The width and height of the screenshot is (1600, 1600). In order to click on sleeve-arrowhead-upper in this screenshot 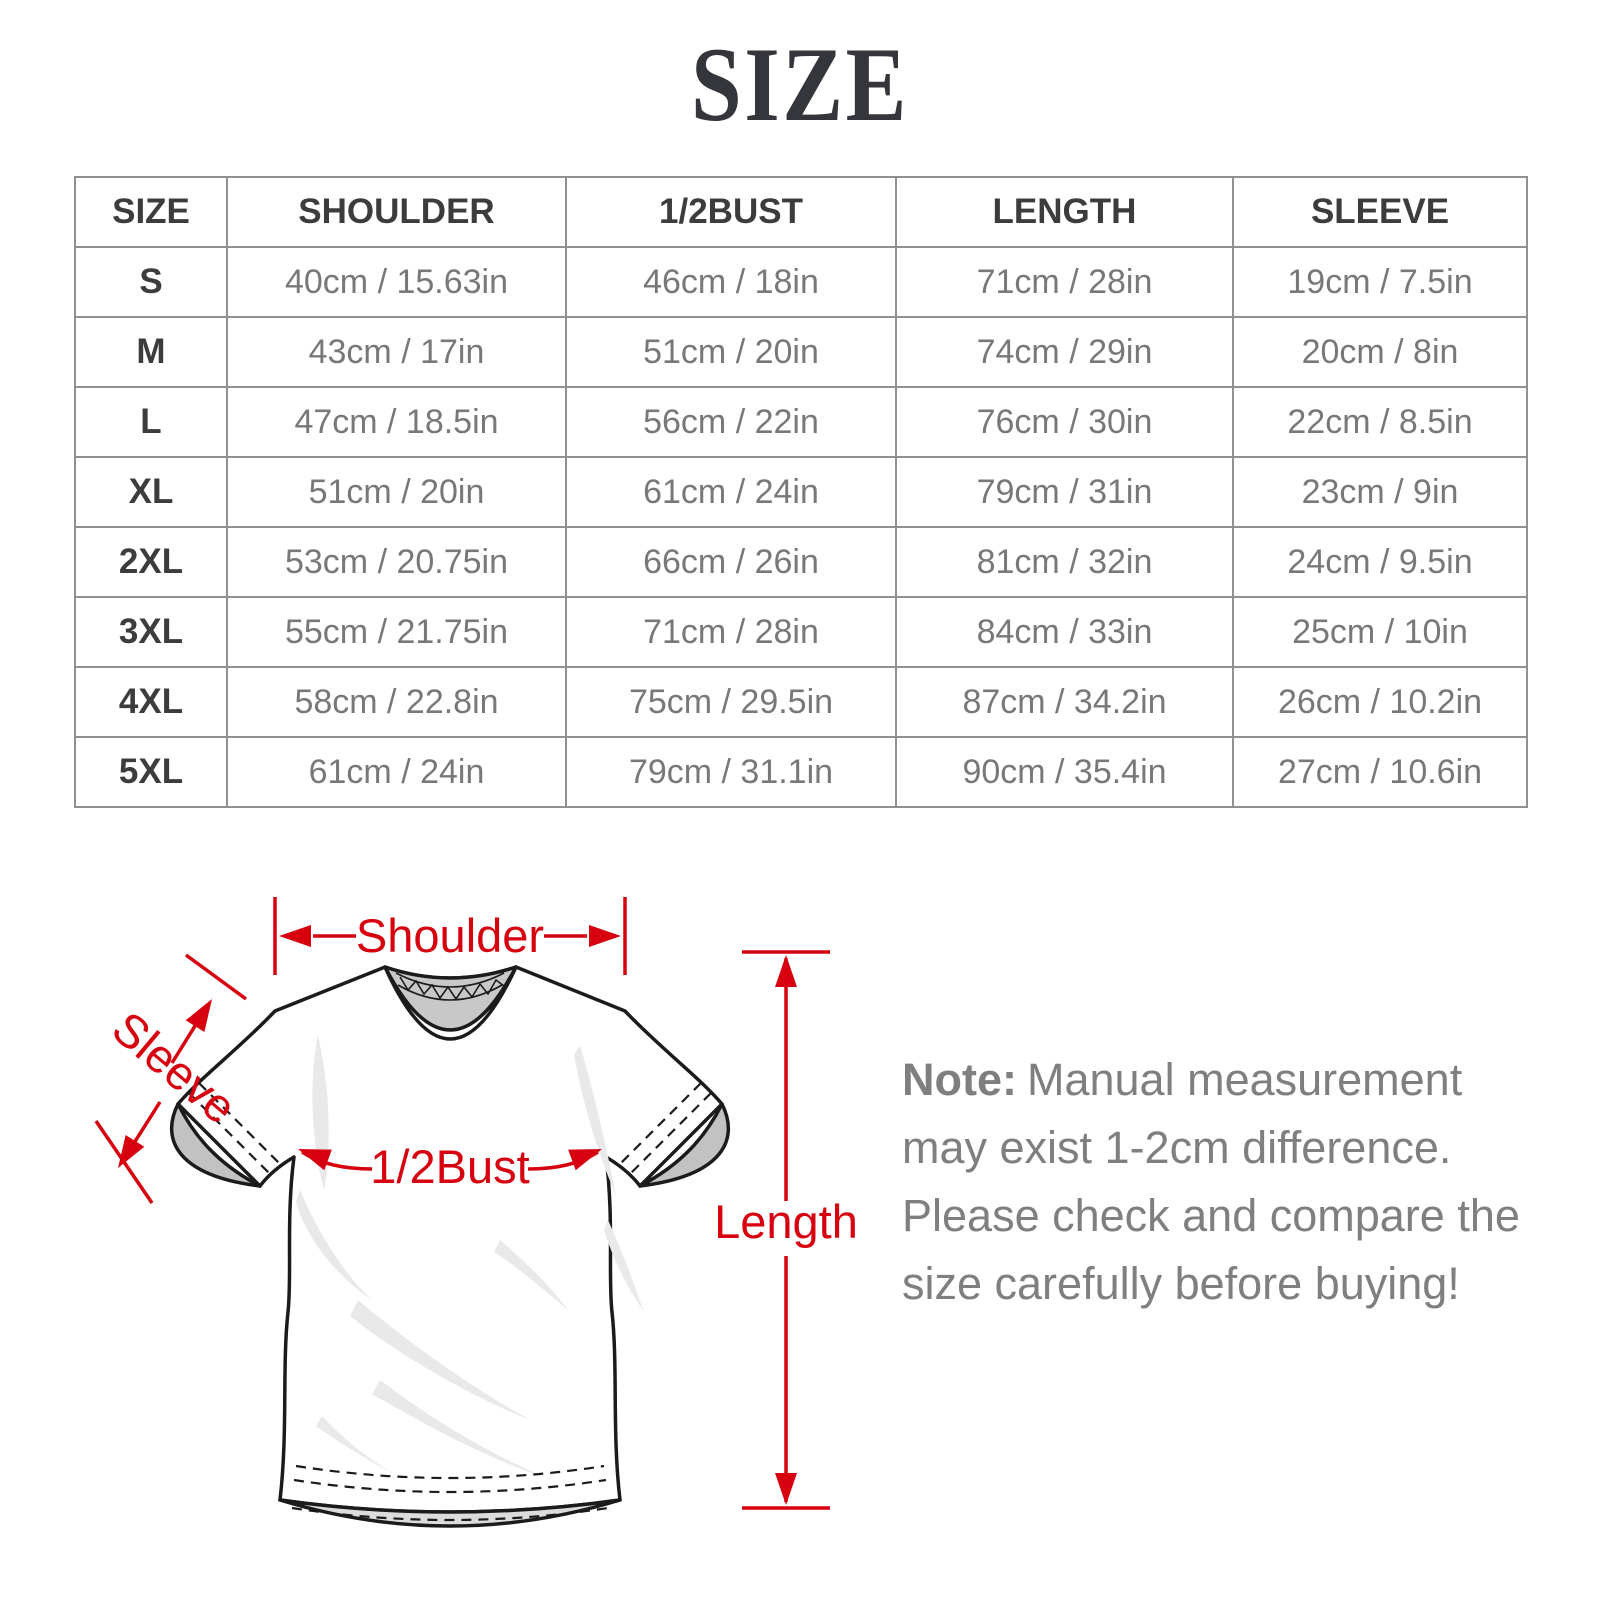, I will do `click(198, 1015)`.